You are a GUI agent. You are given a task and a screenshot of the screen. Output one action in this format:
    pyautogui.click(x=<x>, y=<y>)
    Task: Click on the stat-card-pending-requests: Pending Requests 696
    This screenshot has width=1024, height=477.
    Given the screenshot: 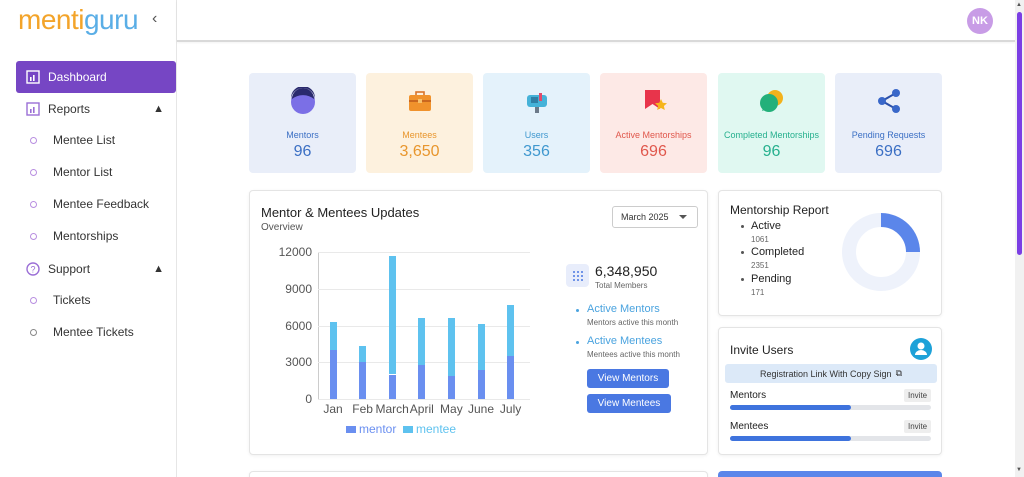 What is the action you would take?
    pyautogui.click(x=888, y=123)
    